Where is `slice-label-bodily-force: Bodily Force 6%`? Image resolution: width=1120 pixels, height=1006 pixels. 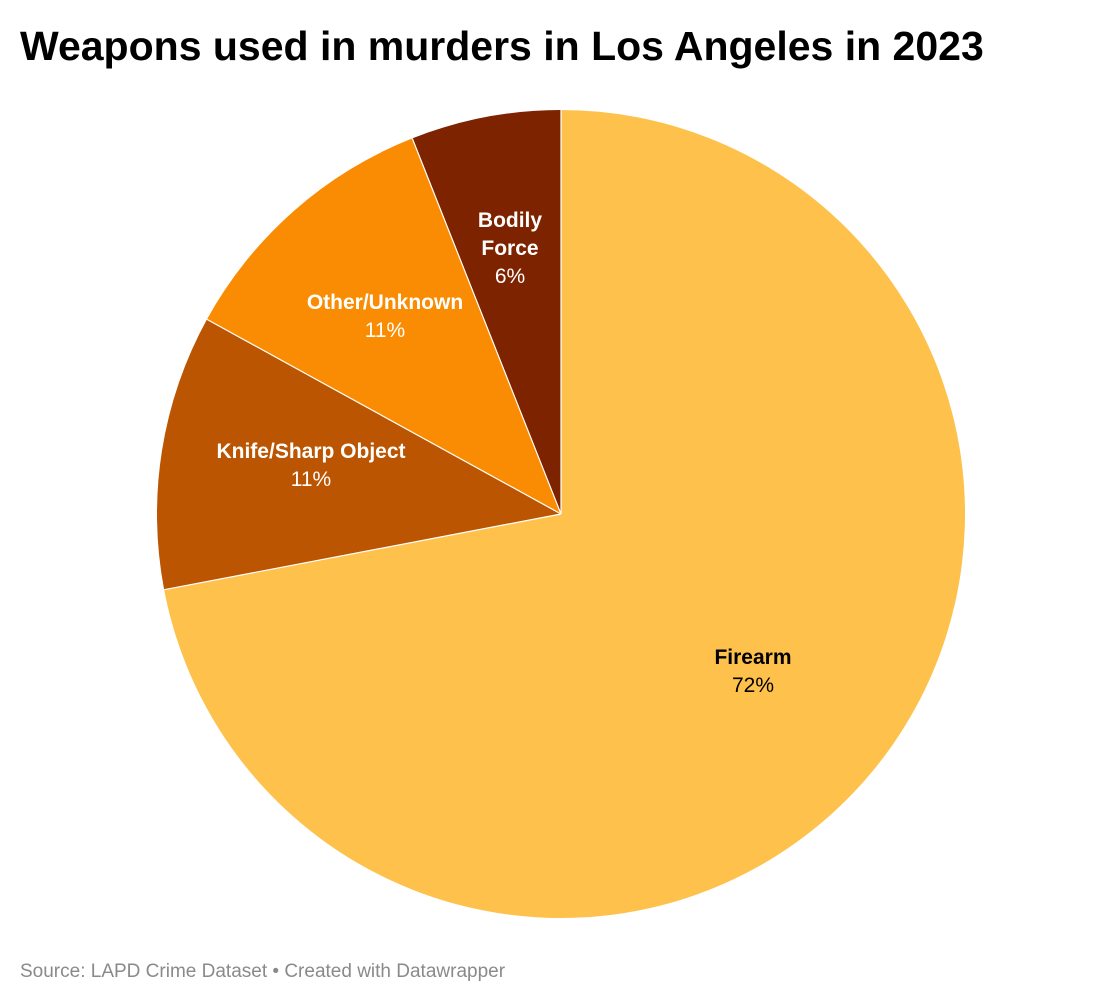 slice-label-bodily-force: Bodily Force 6% is located at coordinates (510, 248).